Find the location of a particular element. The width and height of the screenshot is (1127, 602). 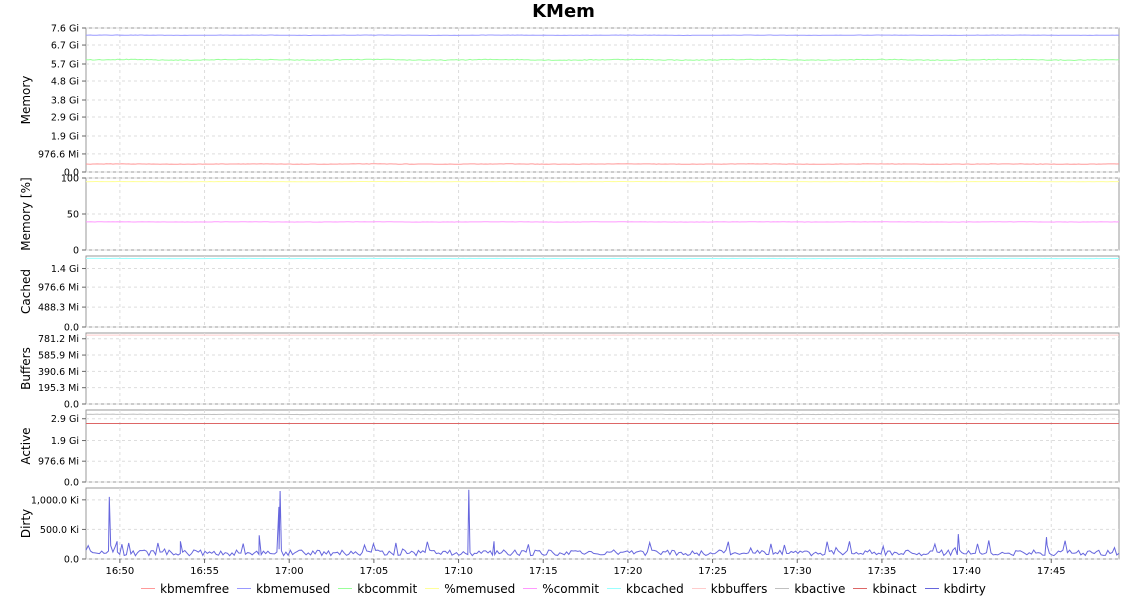

x-tick-label: 17:35 is located at coordinates (882, 571).